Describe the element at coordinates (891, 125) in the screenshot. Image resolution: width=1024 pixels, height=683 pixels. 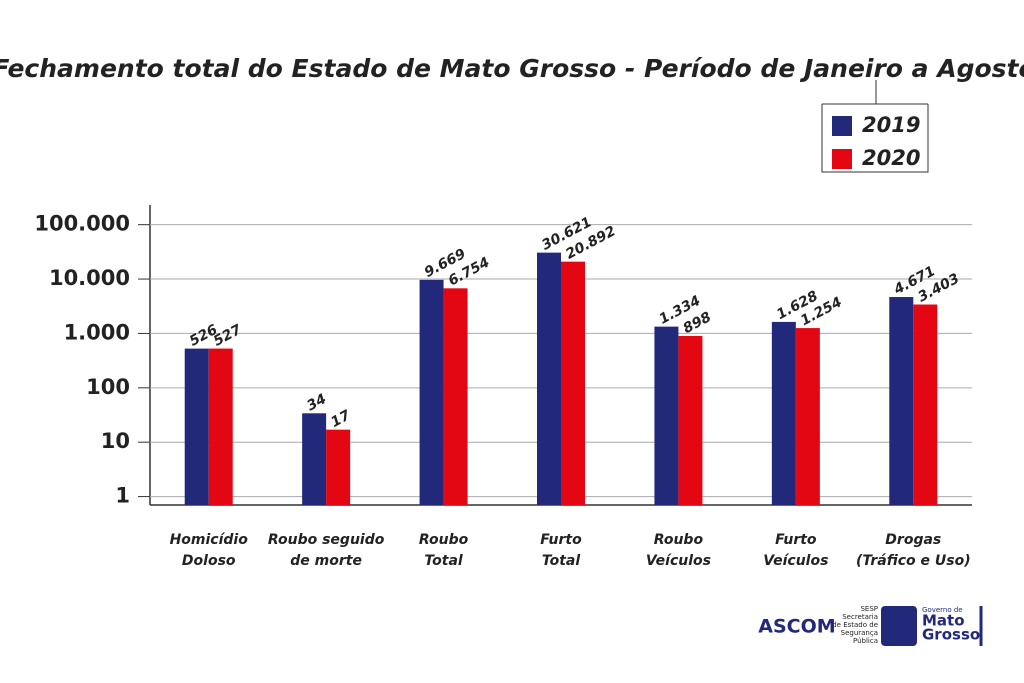
I see `legend-label: 2019` at that location.